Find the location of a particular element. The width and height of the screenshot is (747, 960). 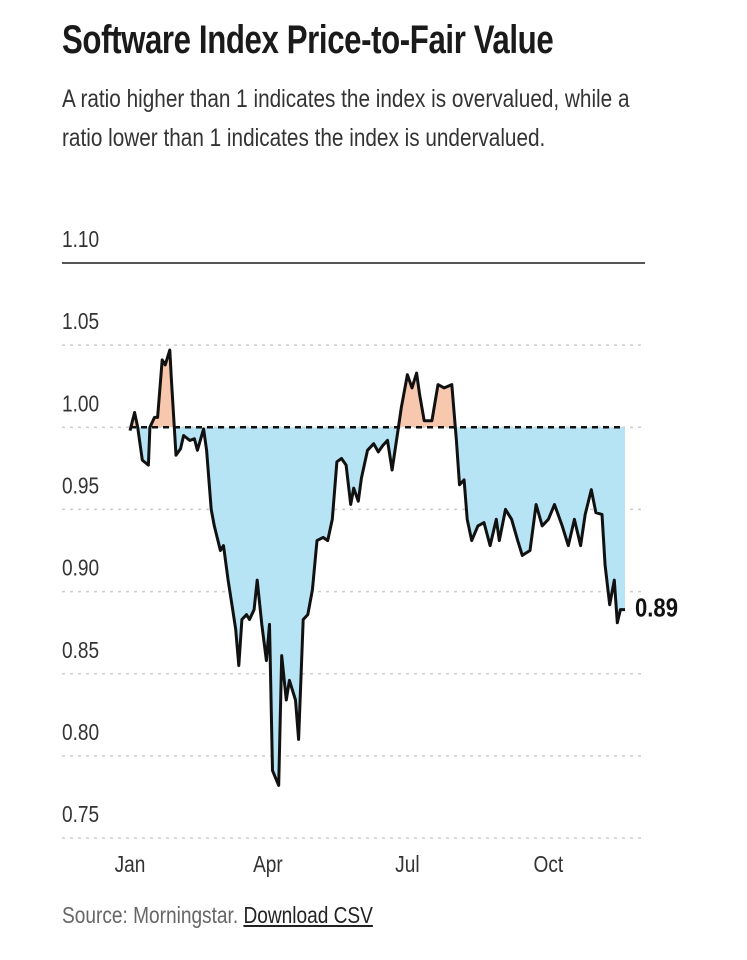

source-text: Source: Morningstar. is located at coordinates (150, 915).